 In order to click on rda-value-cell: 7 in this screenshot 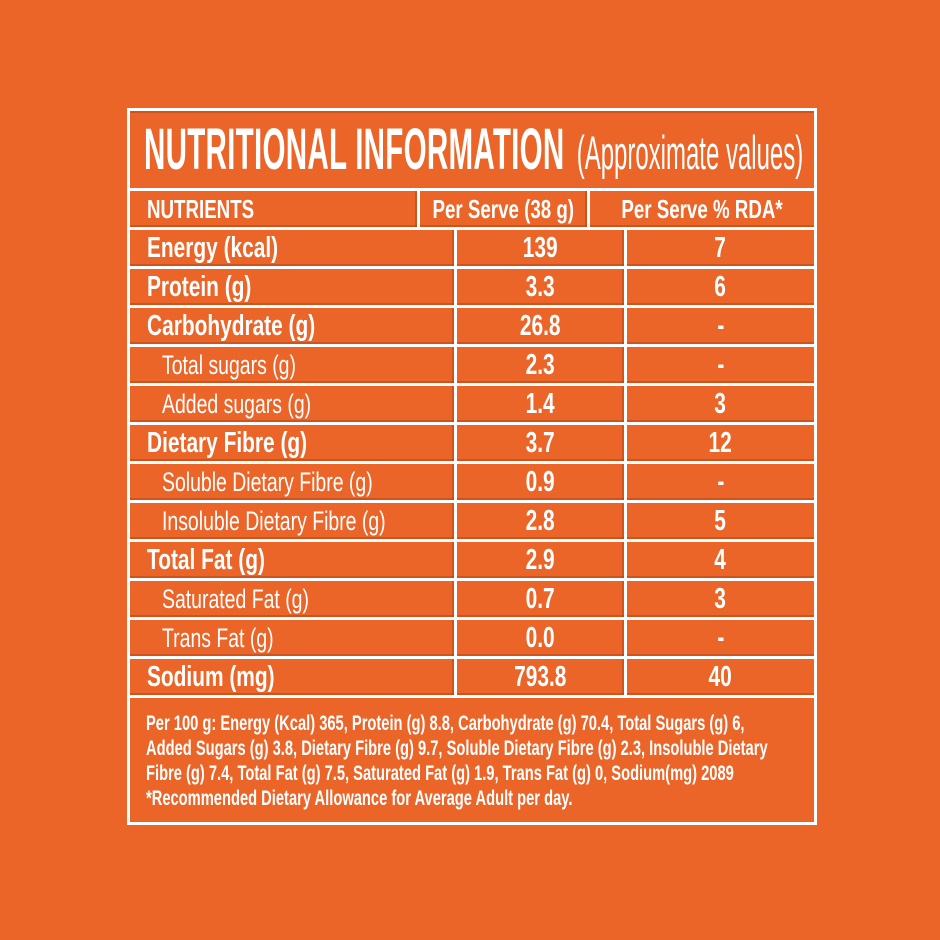, I will do `click(720, 248)`.